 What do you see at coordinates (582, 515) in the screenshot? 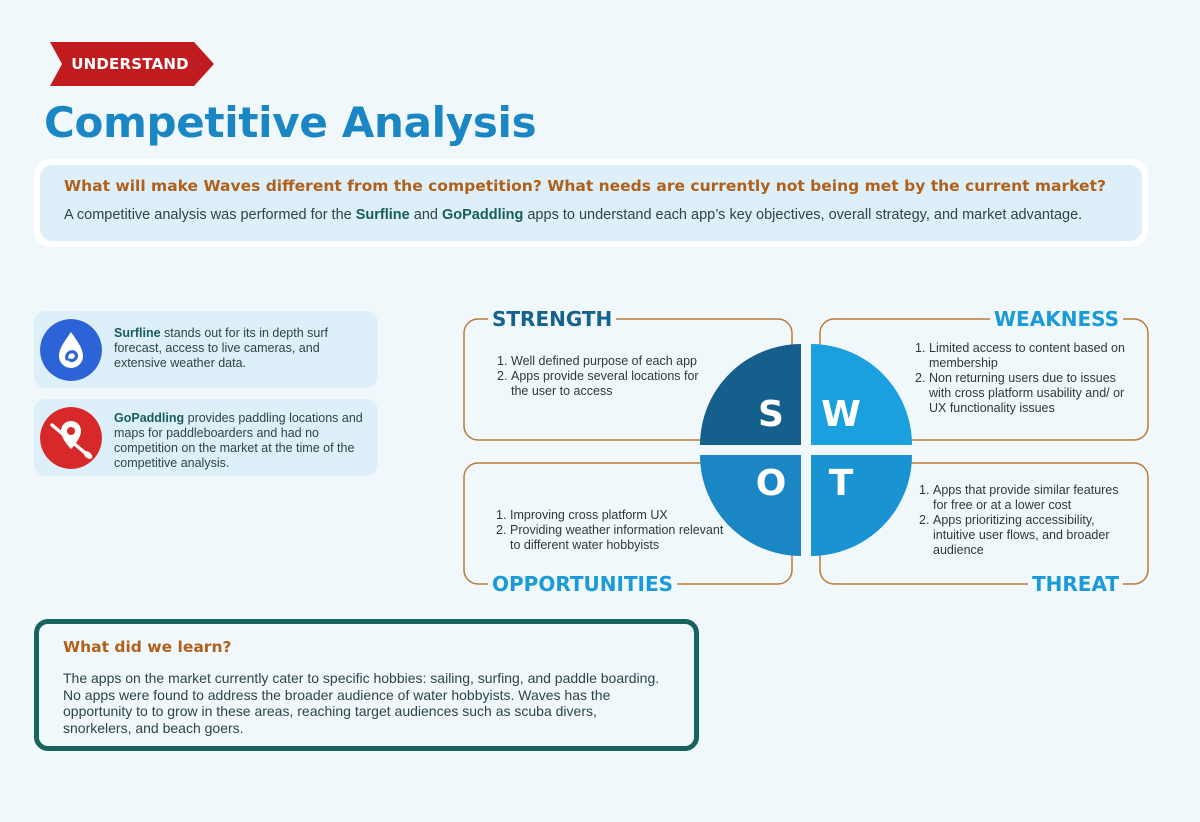
I see `list-item: 1. Improving cross platform UX` at bounding box center [582, 515].